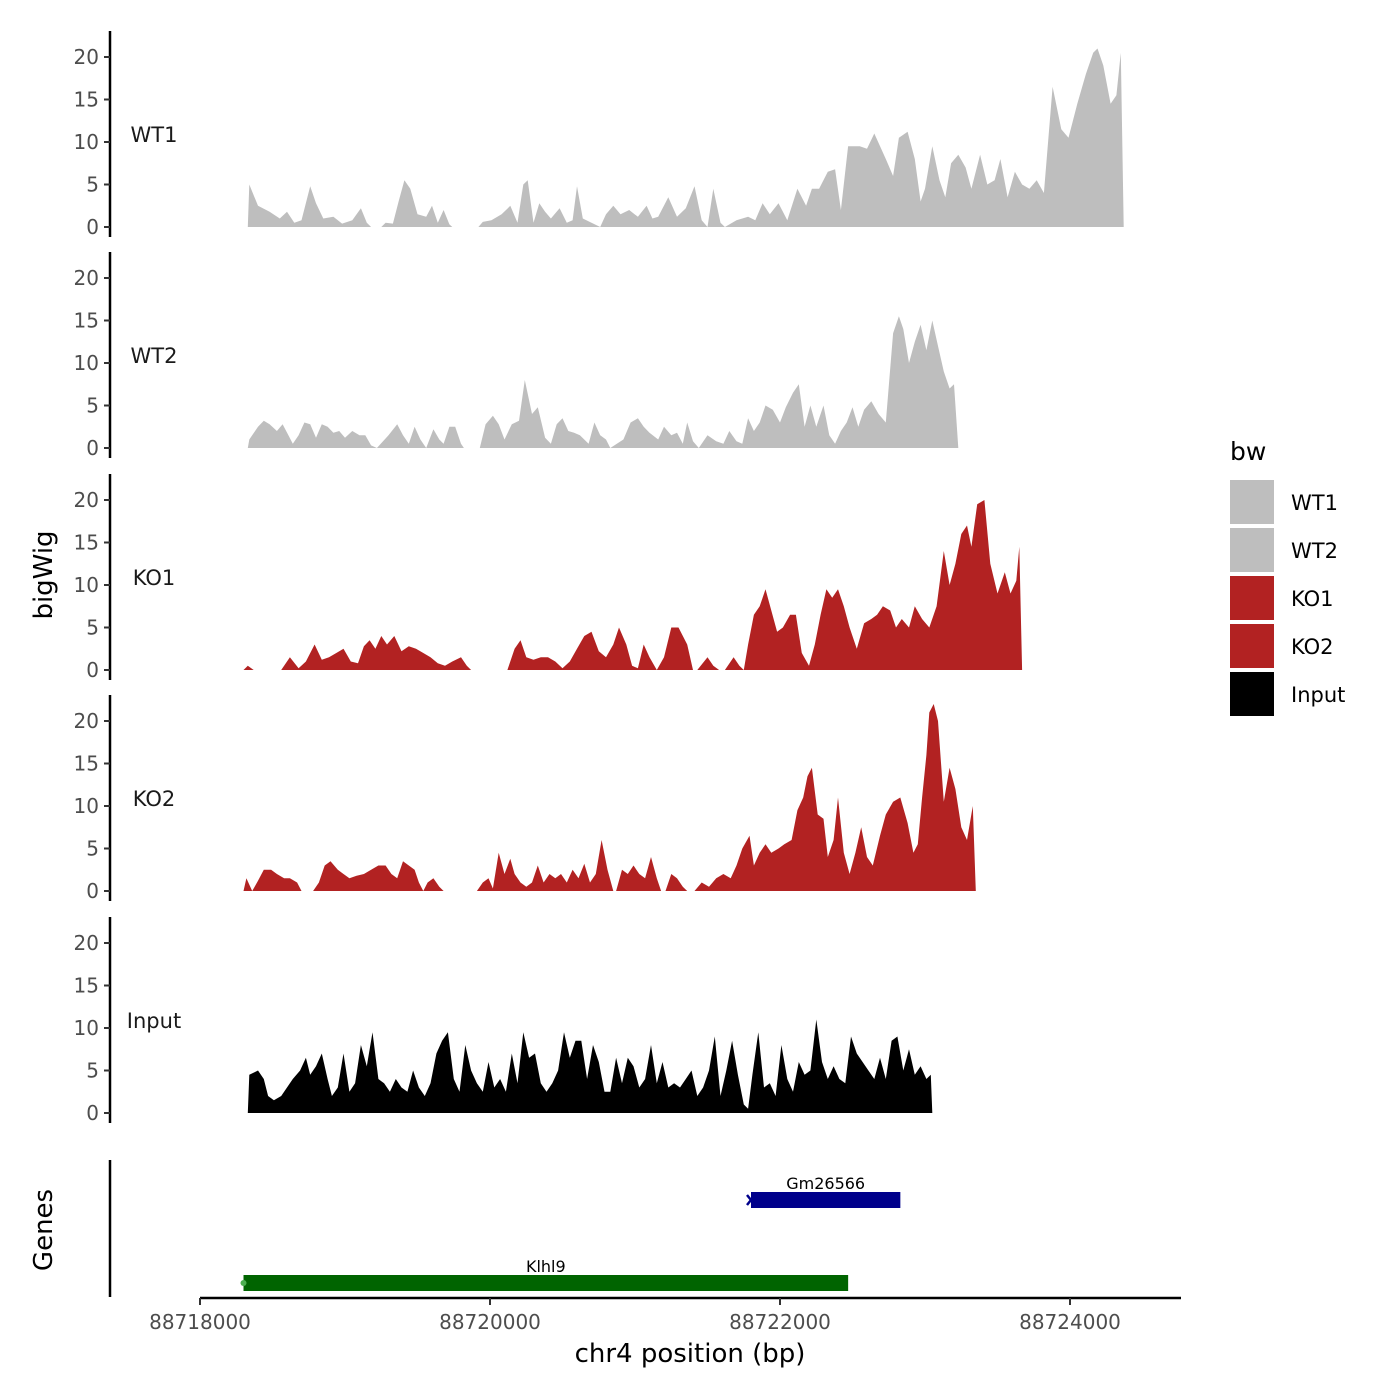 The width and height of the screenshot is (1400, 1400). I want to click on x-tick-label: 88720000, so click(490, 1322).